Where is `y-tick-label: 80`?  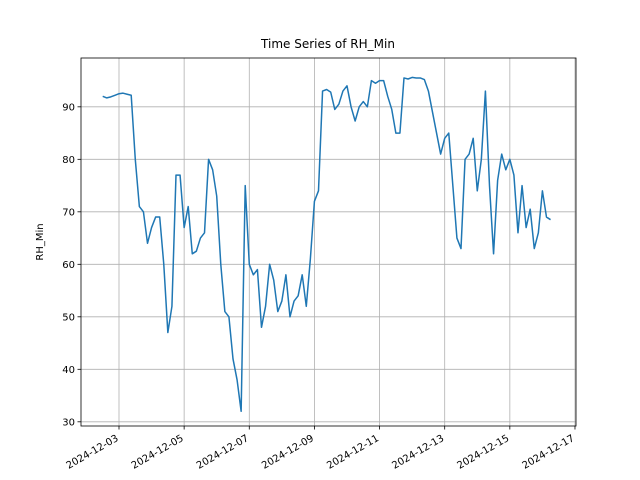 y-tick-label: 80 is located at coordinates (68, 160).